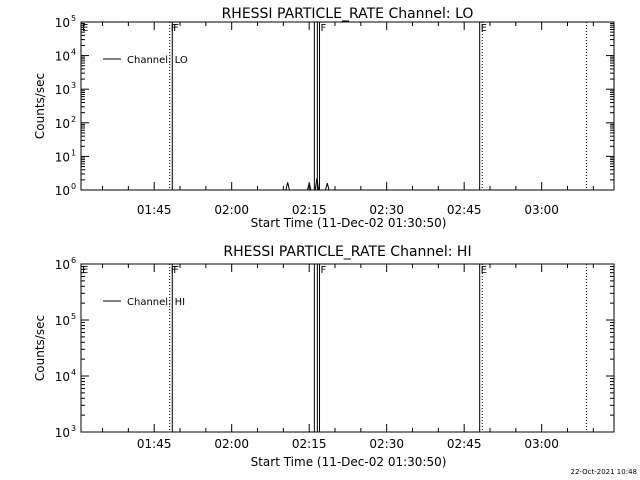 Image resolution: width=640 pixels, height=480 pixels. What do you see at coordinates (73, 119) in the screenshot?
I see `y-tick-exponent: 2` at bounding box center [73, 119].